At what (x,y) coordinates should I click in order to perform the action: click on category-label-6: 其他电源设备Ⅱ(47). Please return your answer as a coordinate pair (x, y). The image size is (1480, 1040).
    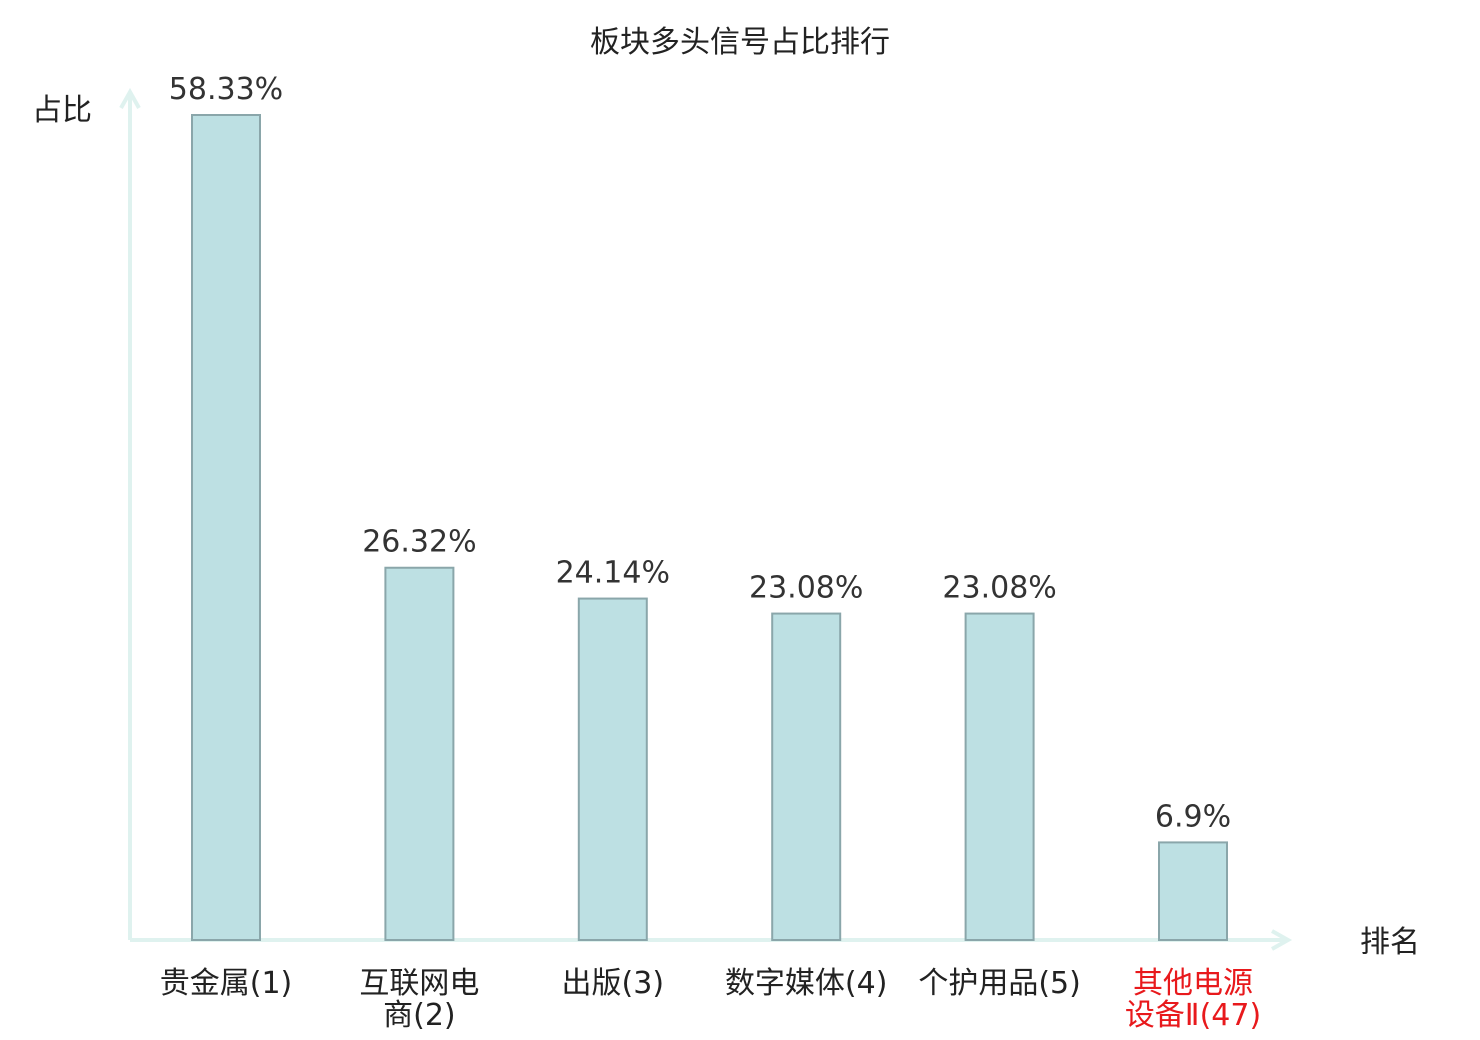
    Looking at the image, I should click on (1193, 999).